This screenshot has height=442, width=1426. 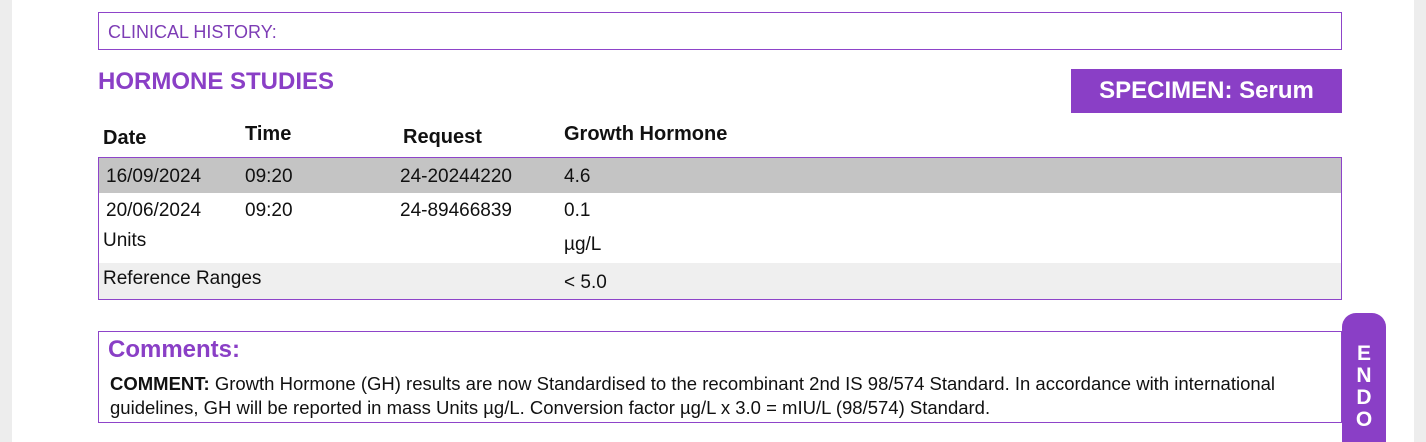 I want to click on side-tab: E N D O, so click(x=1364, y=377).